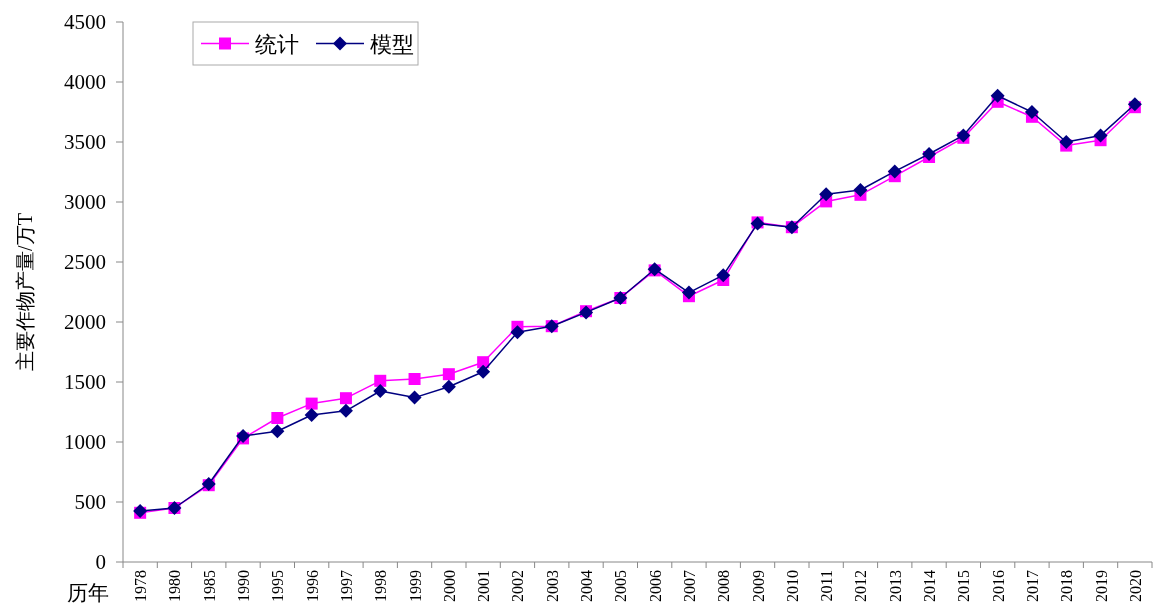 The width and height of the screenshot is (1162, 605). I want to click on x-tick-label: 2016, so click(998, 586).